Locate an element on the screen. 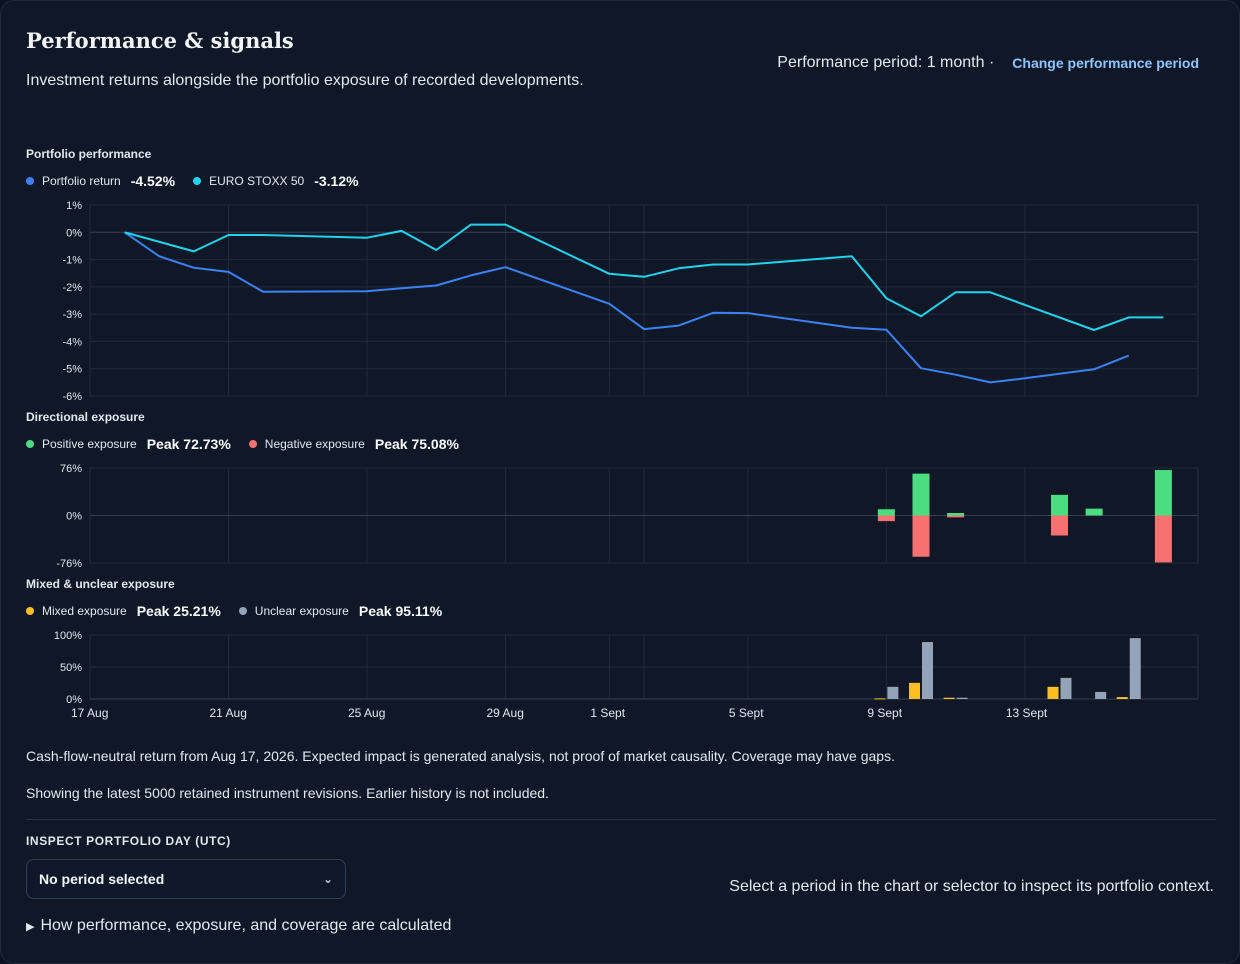  x-tick-label: 17 Aug is located at coordinates (89, 713).